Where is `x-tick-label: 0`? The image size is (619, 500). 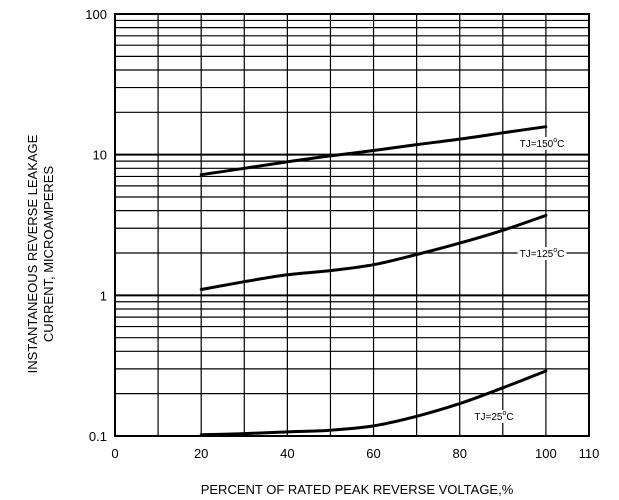 x-tick-label: 0 is located at coordinates (114, 453).